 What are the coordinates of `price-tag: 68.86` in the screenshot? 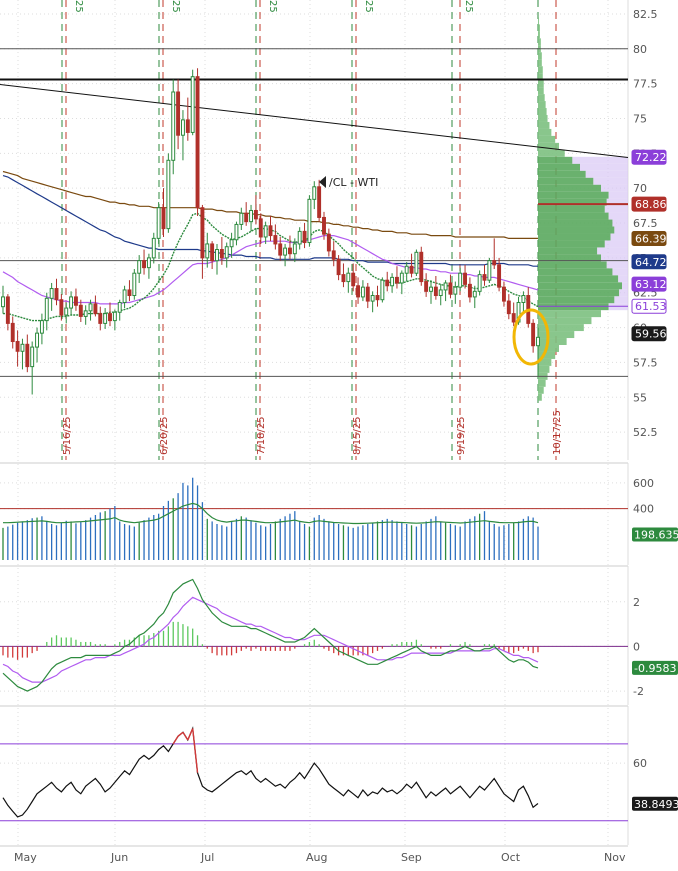 It's located at (649, 204).